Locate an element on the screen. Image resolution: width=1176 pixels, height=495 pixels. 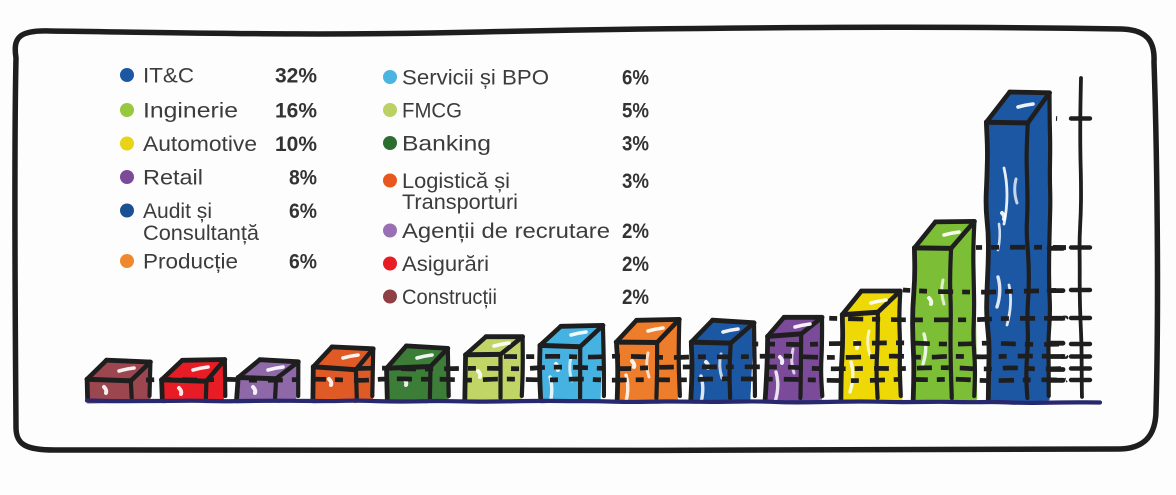
svg-text: Inginerie is located at coordinates (190, 111).